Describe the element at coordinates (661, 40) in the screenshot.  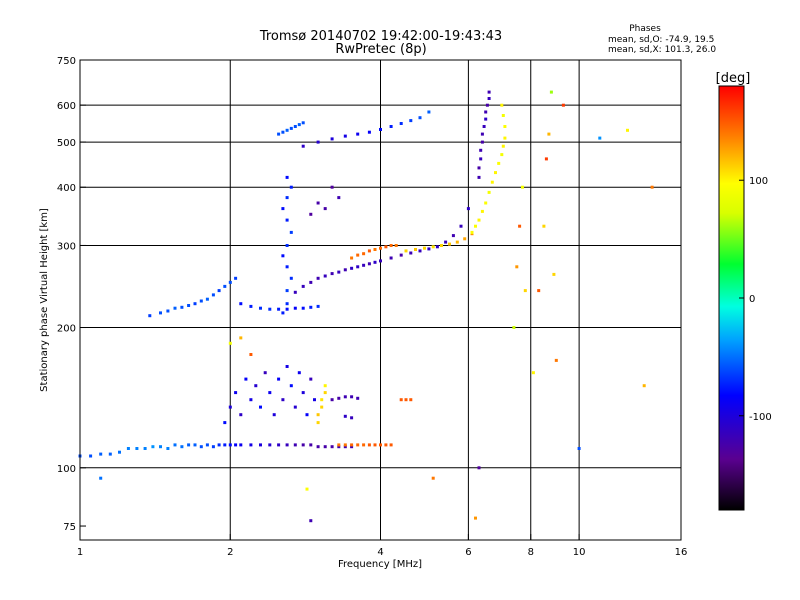
I see `phase-info-o: mean, sd,O: -74.9, 19.5` at that location.